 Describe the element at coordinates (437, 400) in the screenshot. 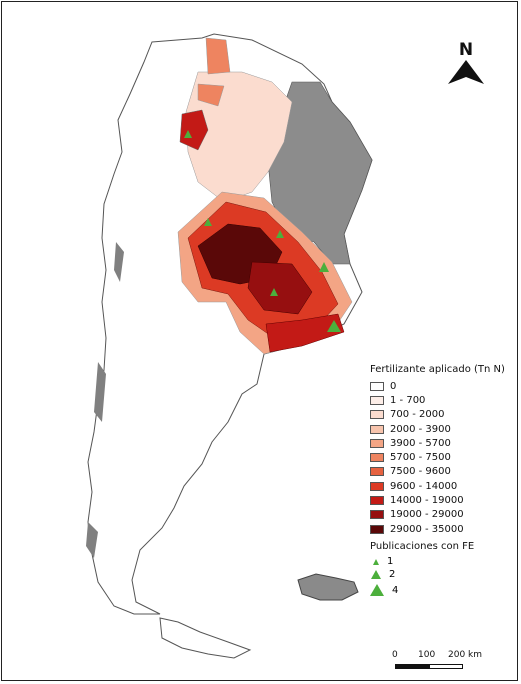

I see `legend-row: 1 - 700` at that location.